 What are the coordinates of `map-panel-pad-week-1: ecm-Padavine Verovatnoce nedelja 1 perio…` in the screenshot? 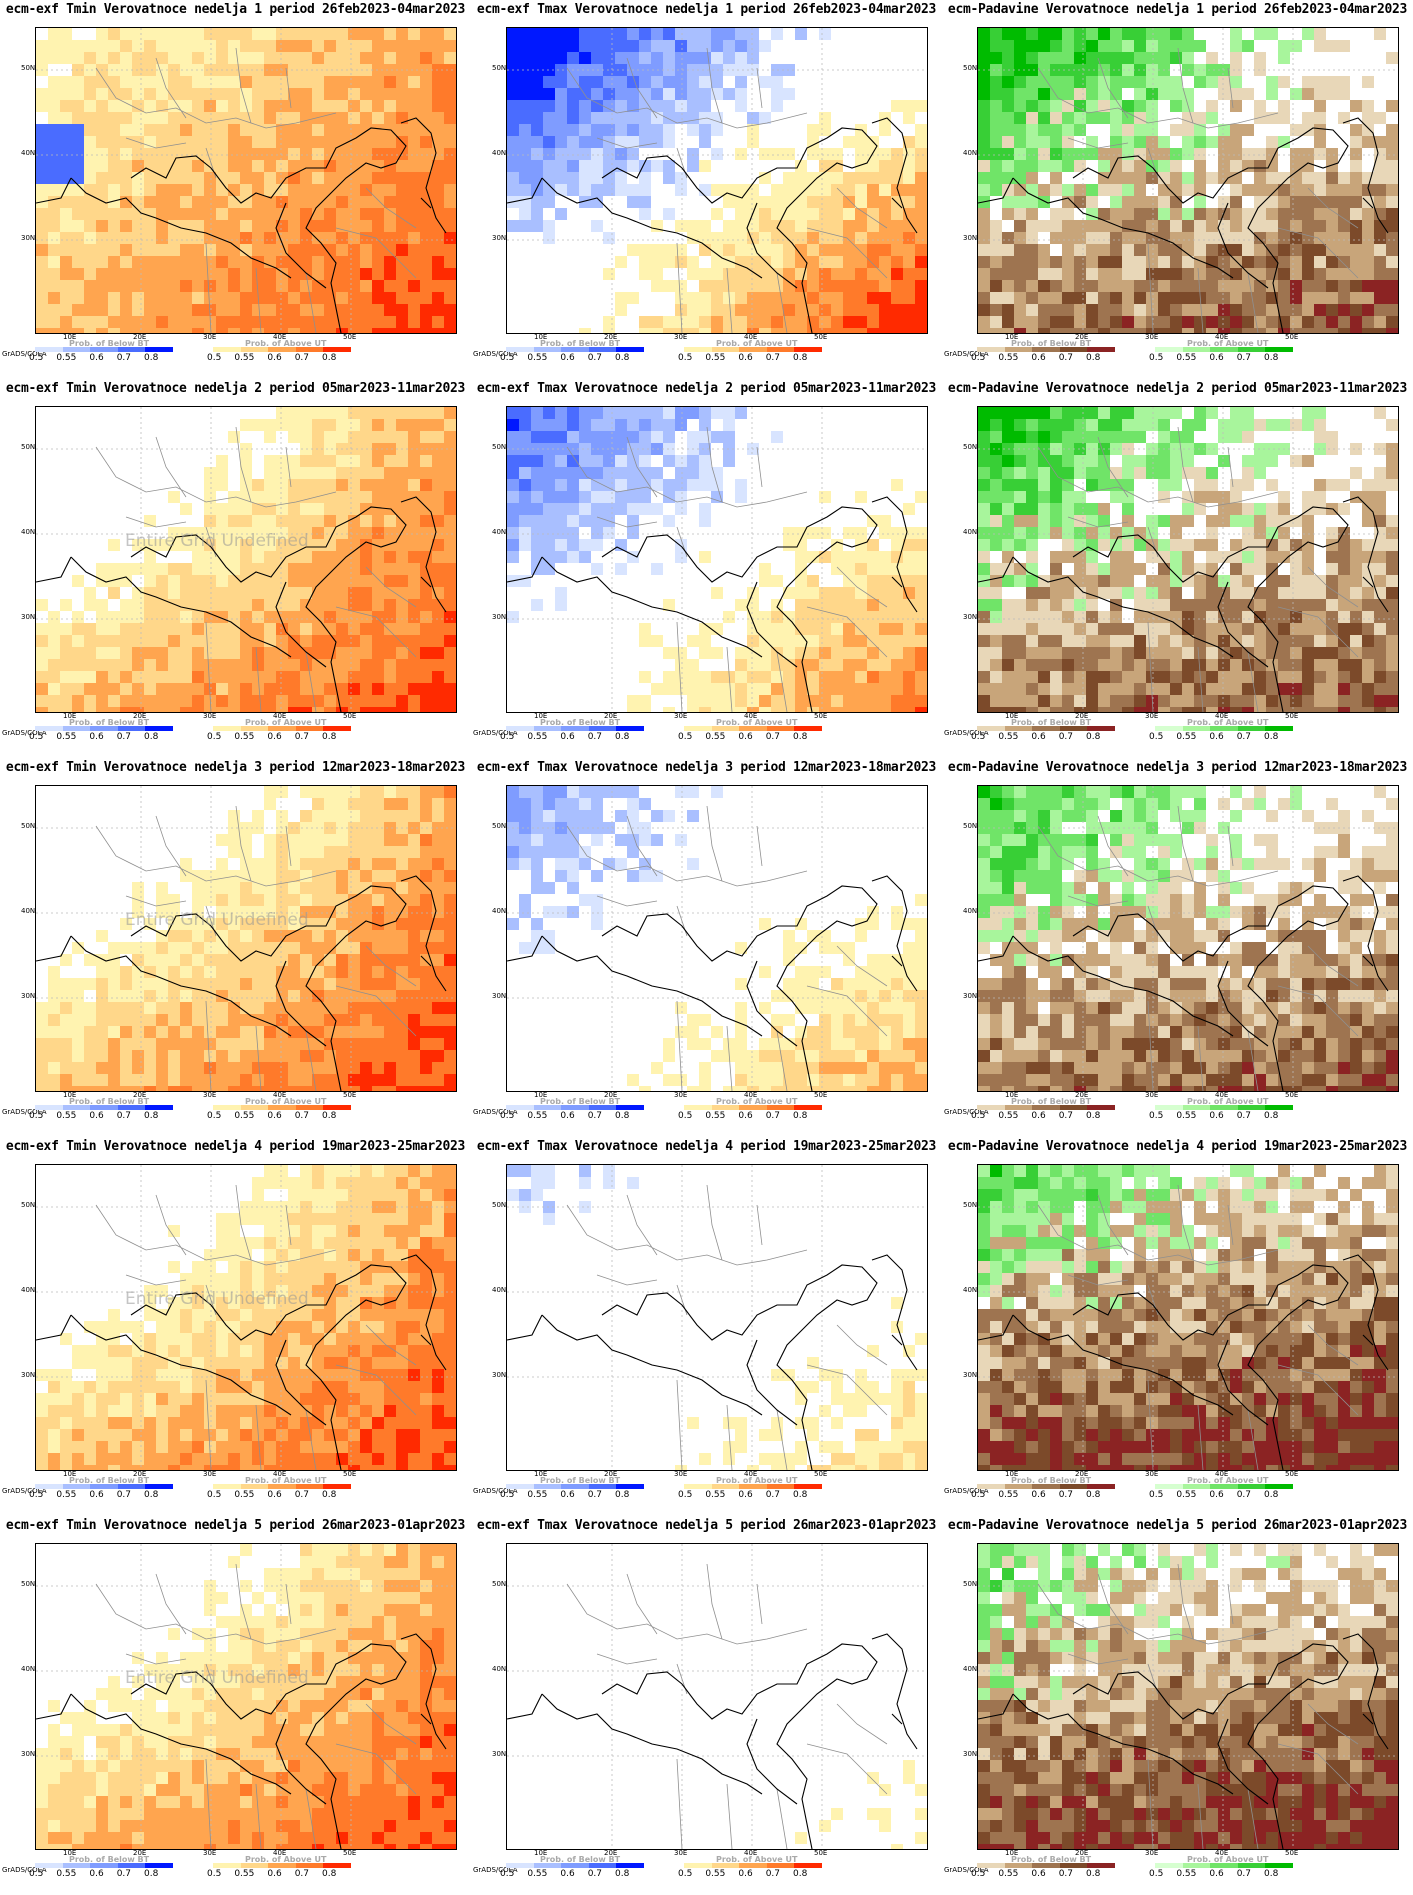 It's located at (1177, 189).